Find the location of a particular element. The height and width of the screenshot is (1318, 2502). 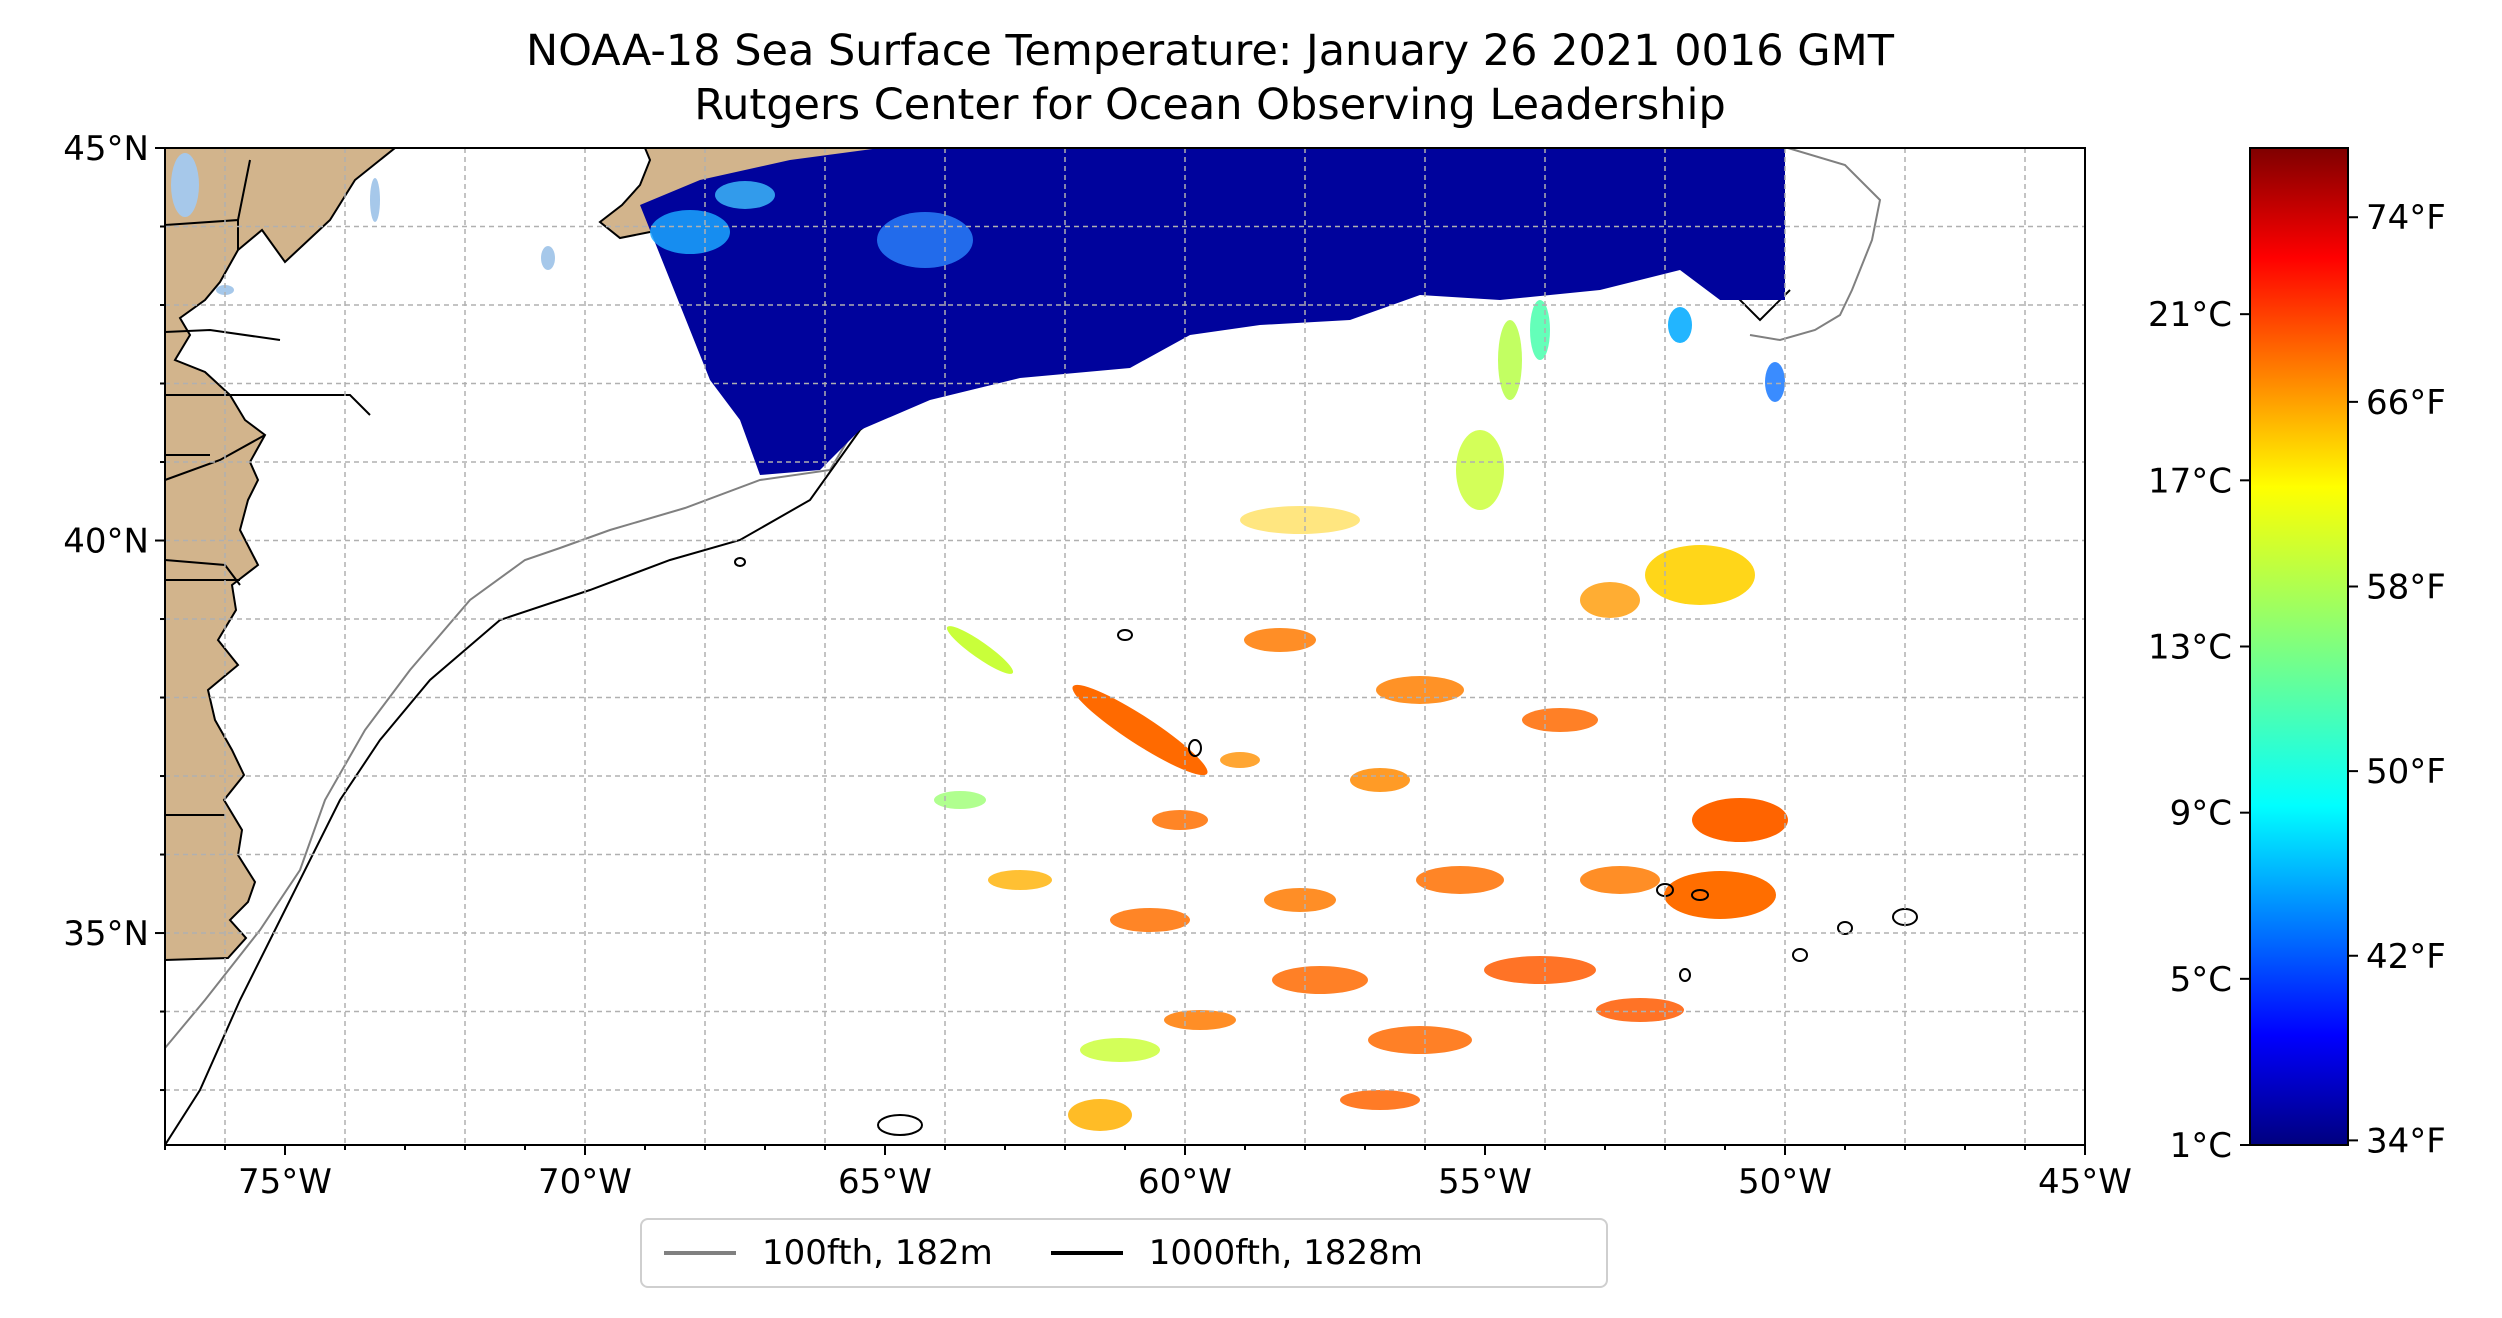

latitude-labels: 35°N 40°N 45°N is located at coordinates (106, 541).